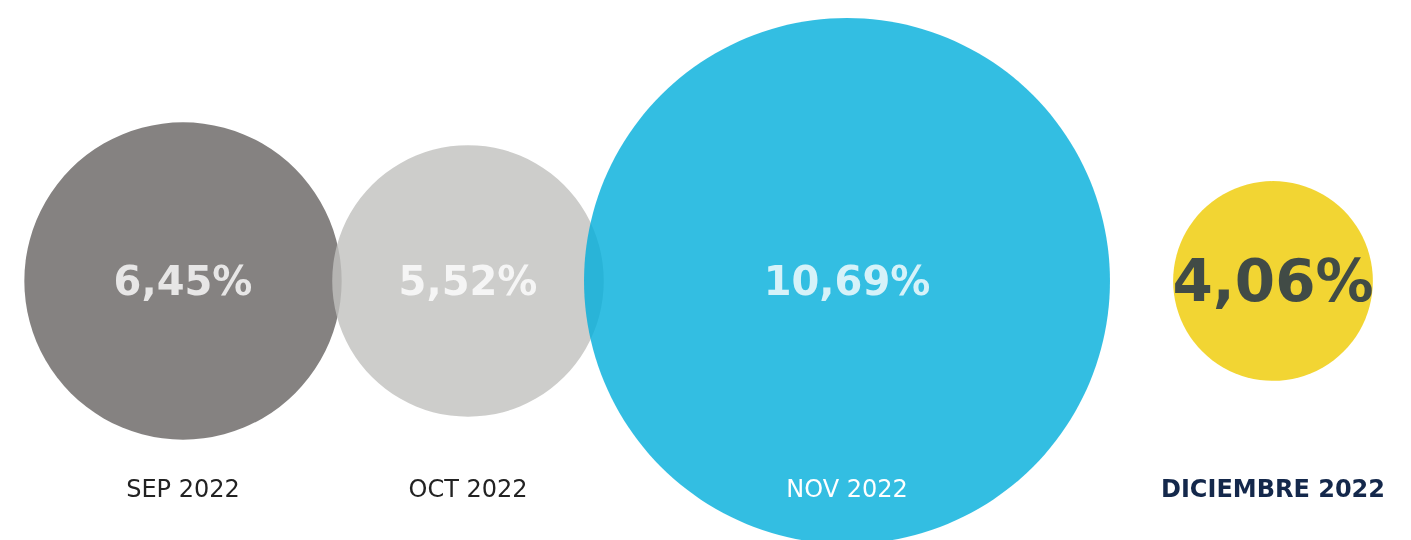 The image size is (1411, 540). I want to click on category-label: SEP 2022, so click(183, 489).